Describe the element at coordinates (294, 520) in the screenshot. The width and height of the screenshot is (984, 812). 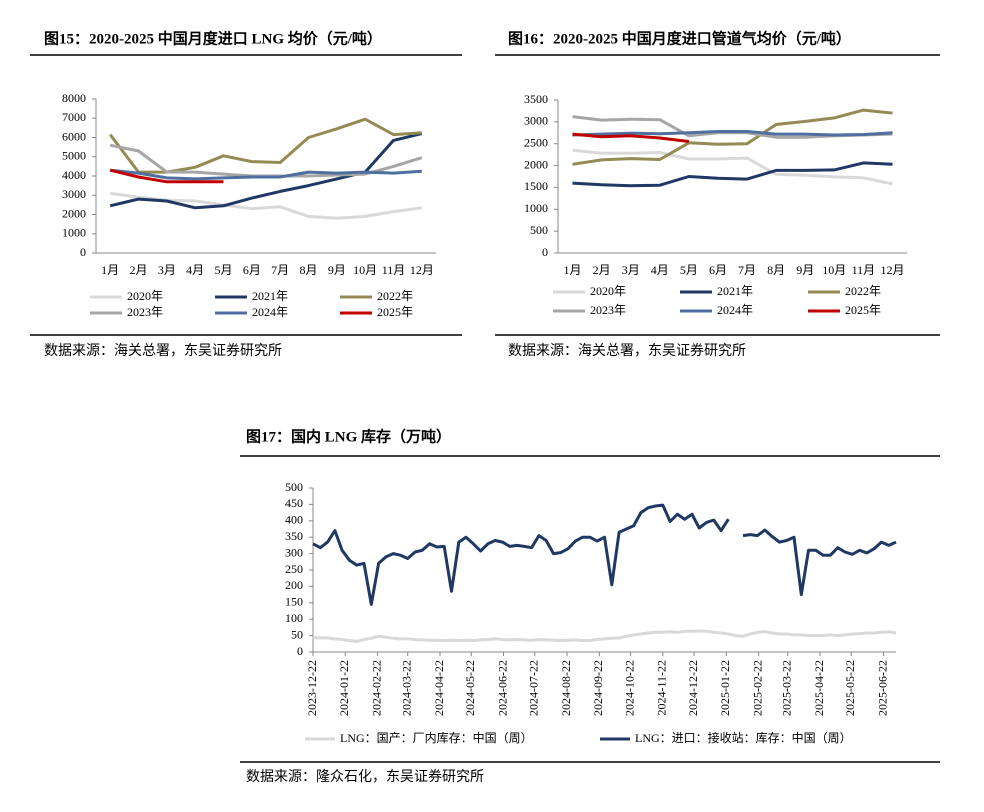
I see `y-tick-label: 400` at that location.